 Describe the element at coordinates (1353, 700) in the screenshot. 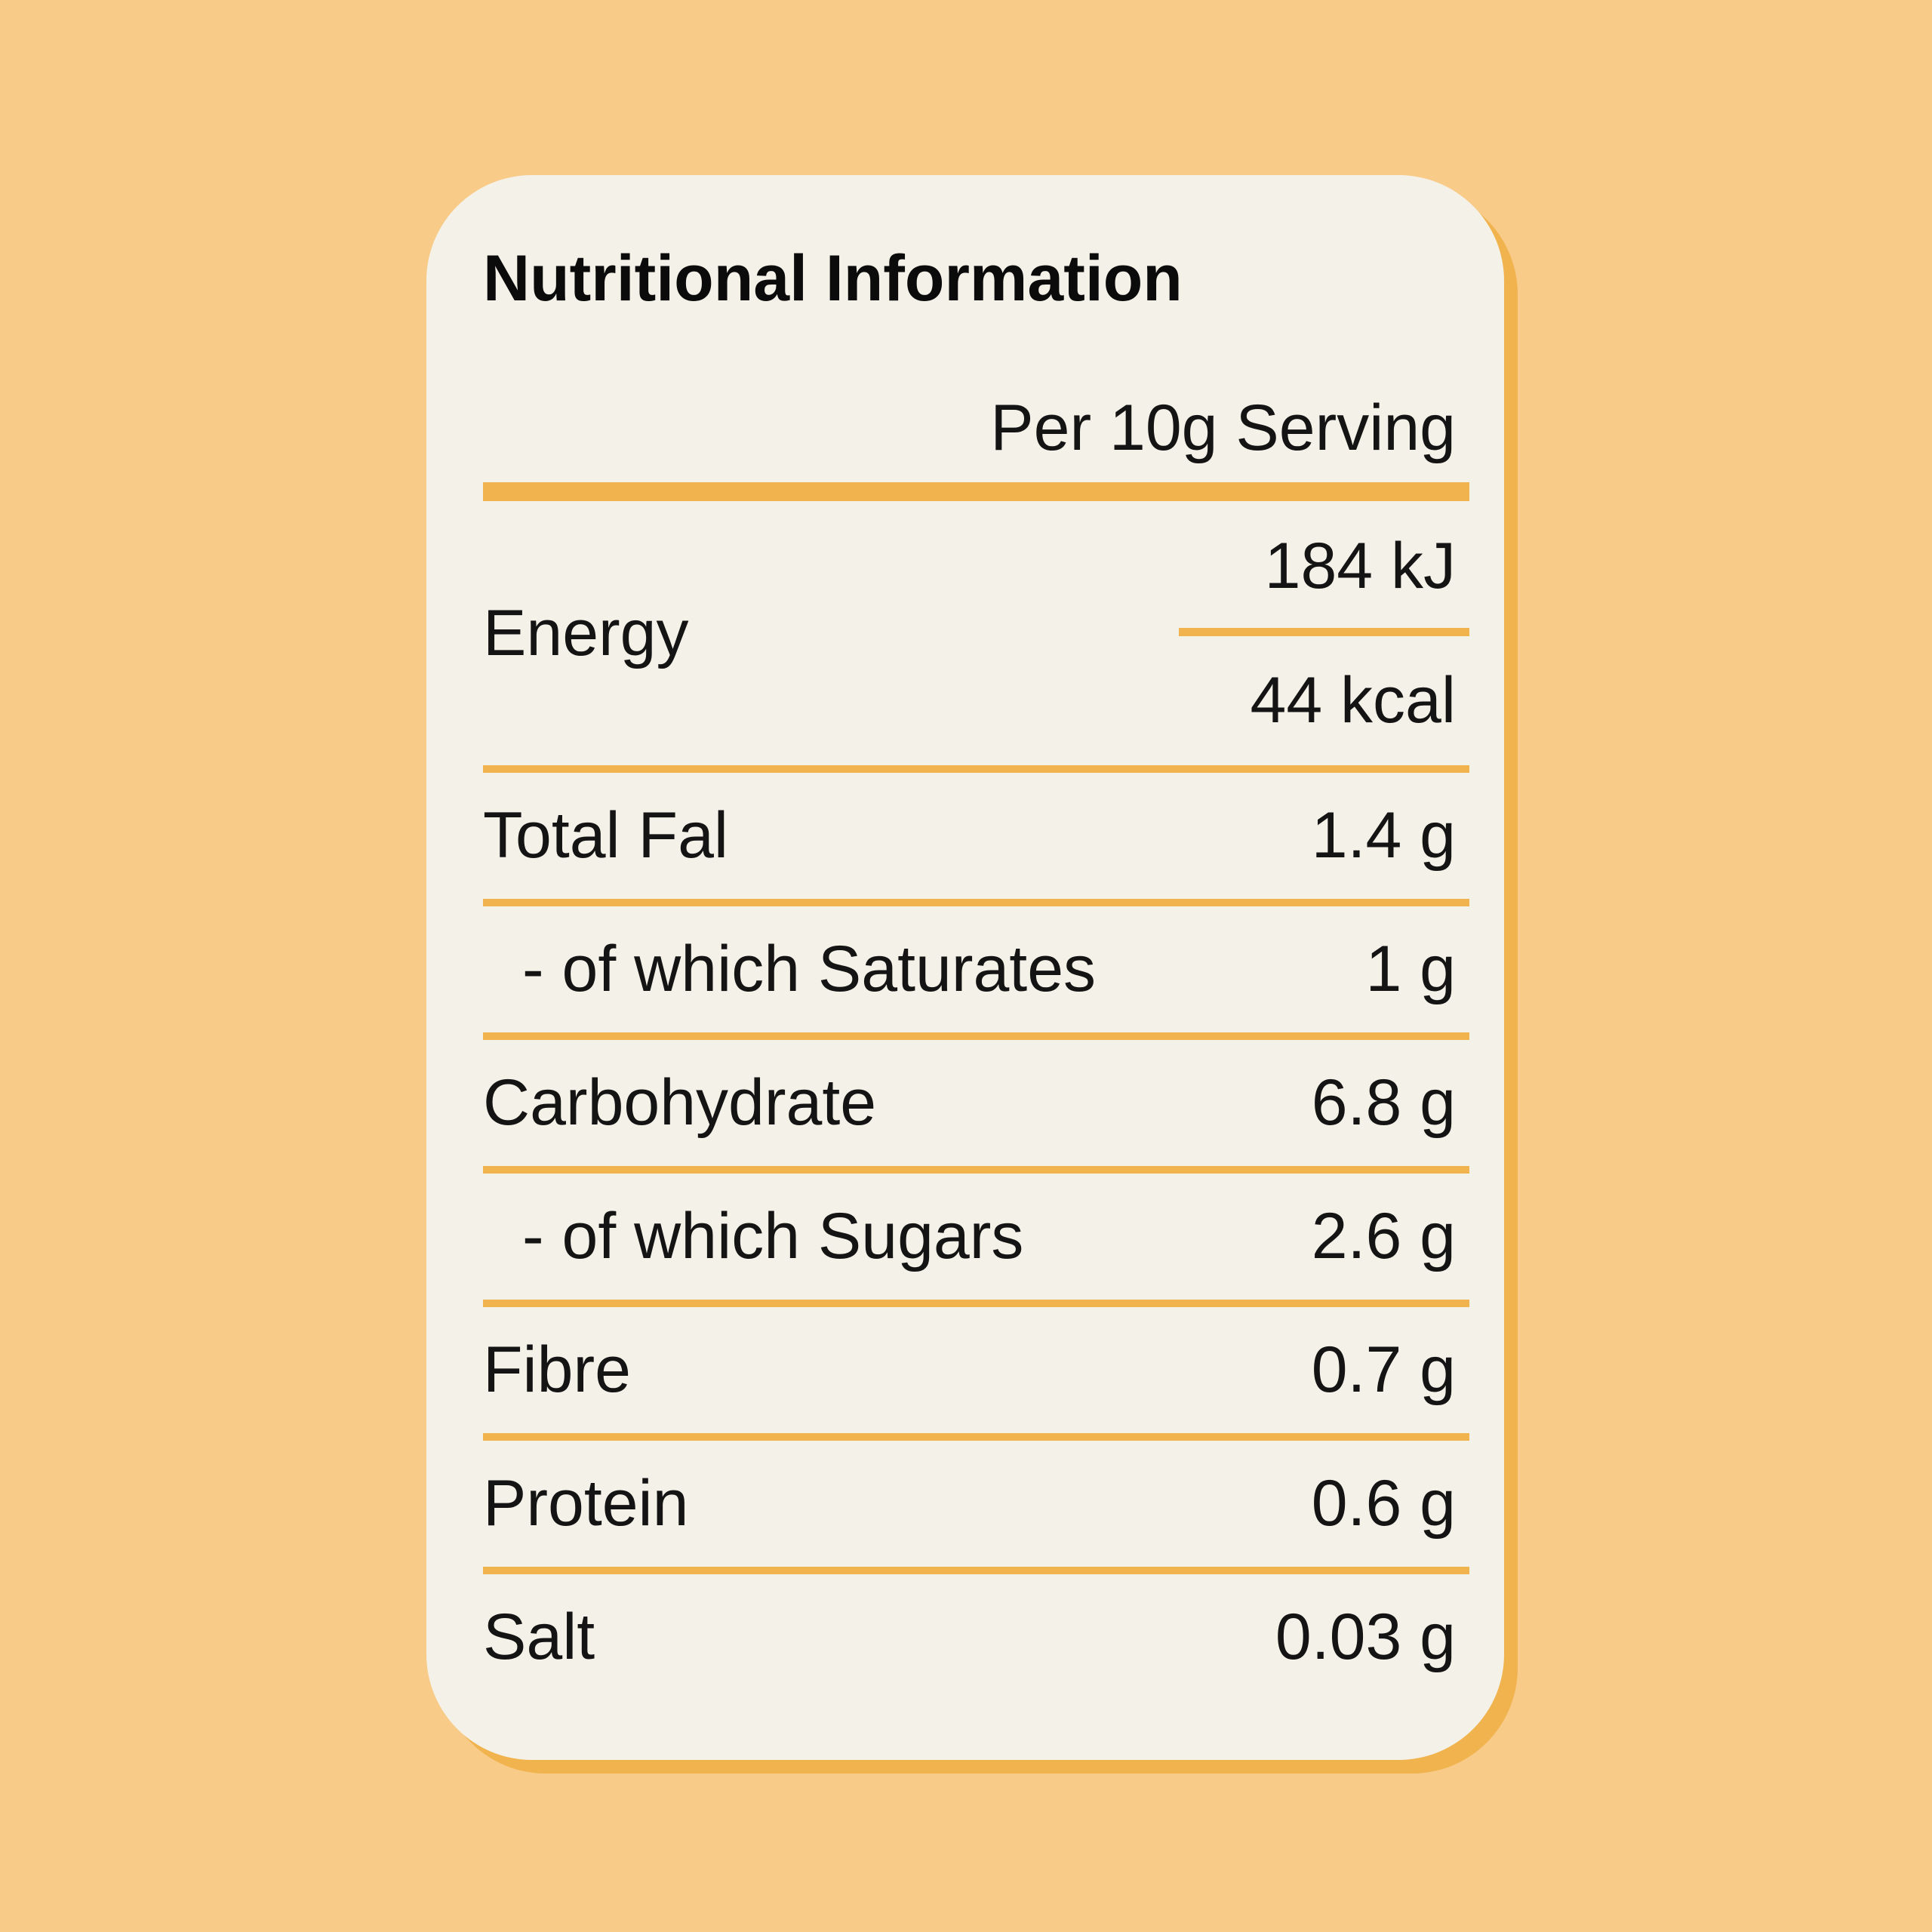

I see `energy-kilocalories-value: 44 kcal` at that location.